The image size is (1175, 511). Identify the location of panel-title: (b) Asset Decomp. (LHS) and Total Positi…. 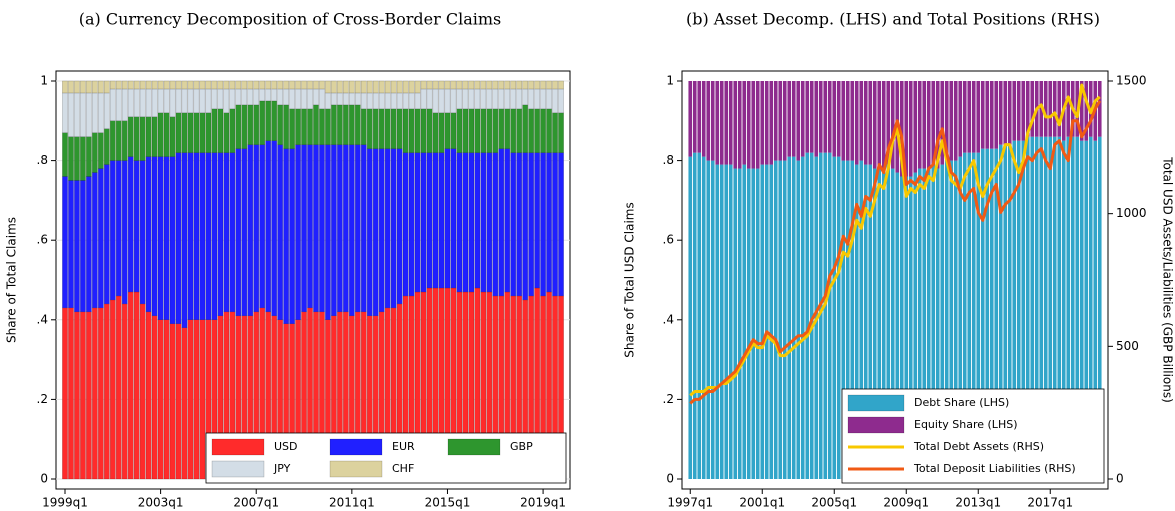
(893, 19).